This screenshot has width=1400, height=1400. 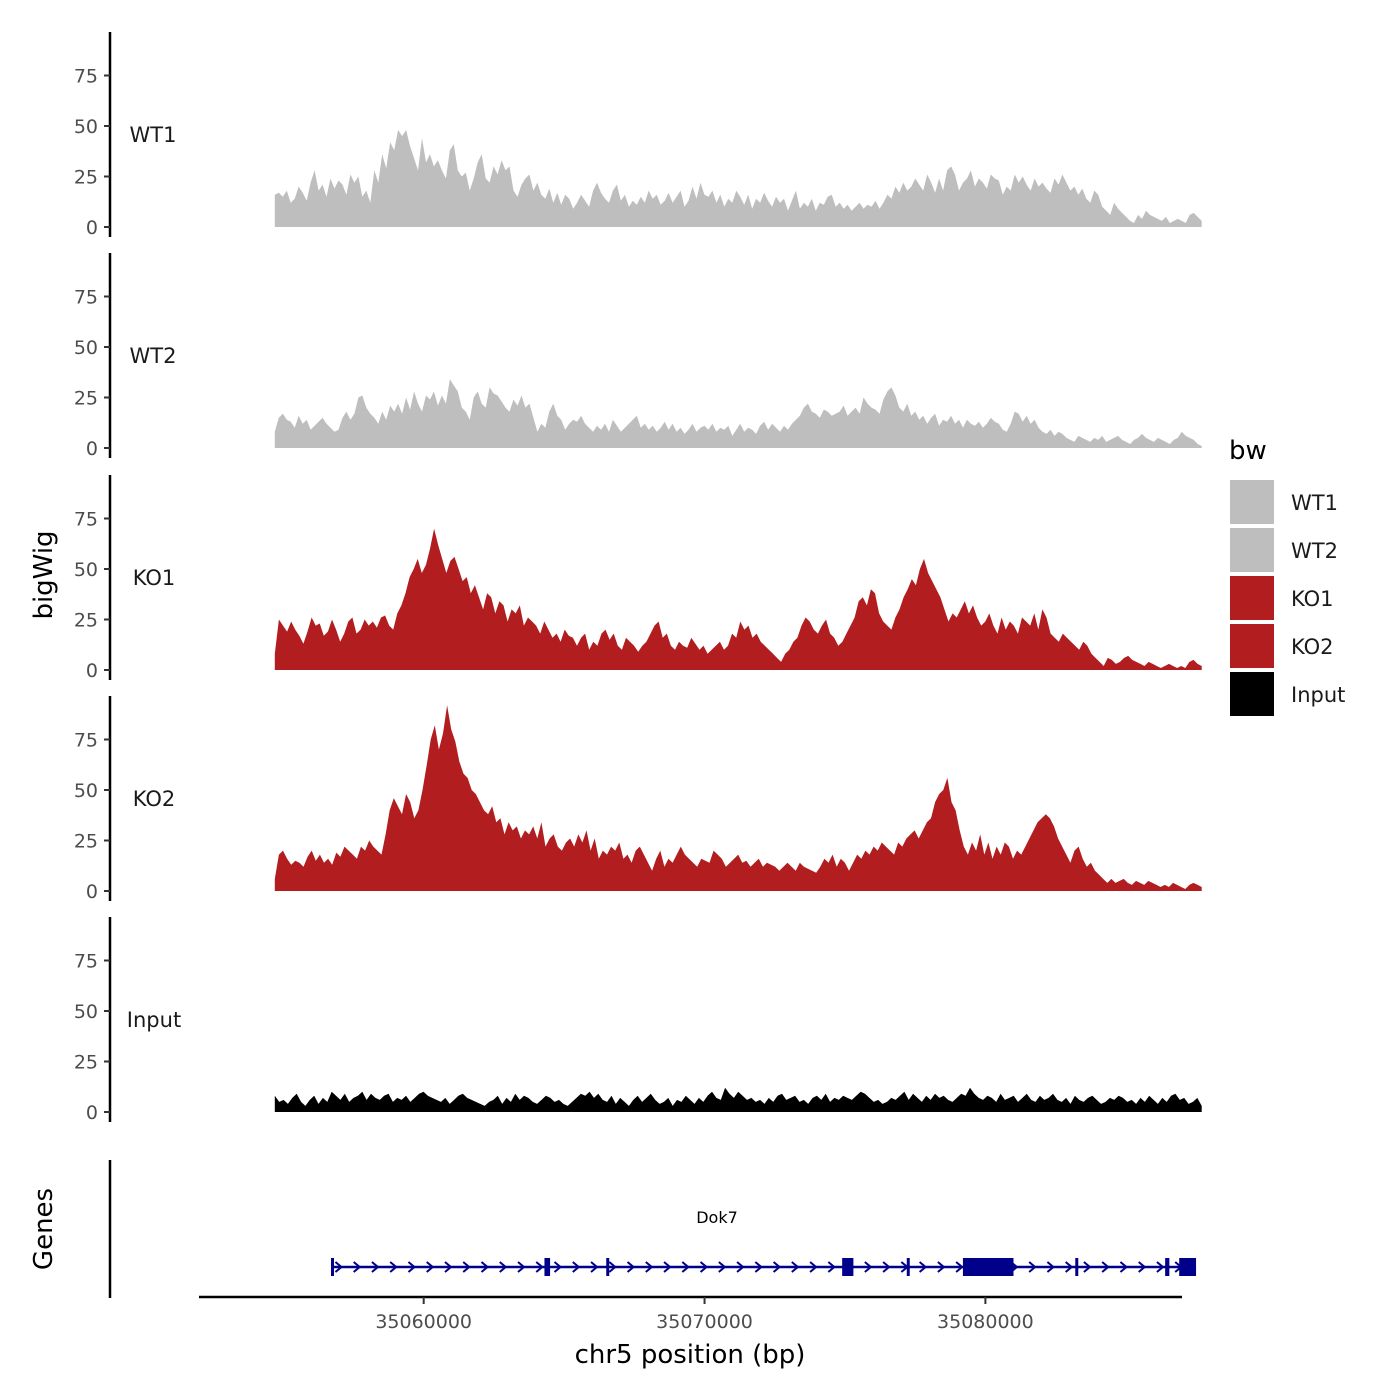 I want to click on gene-track: Genes Dok7, so click(x=613, y=1229).